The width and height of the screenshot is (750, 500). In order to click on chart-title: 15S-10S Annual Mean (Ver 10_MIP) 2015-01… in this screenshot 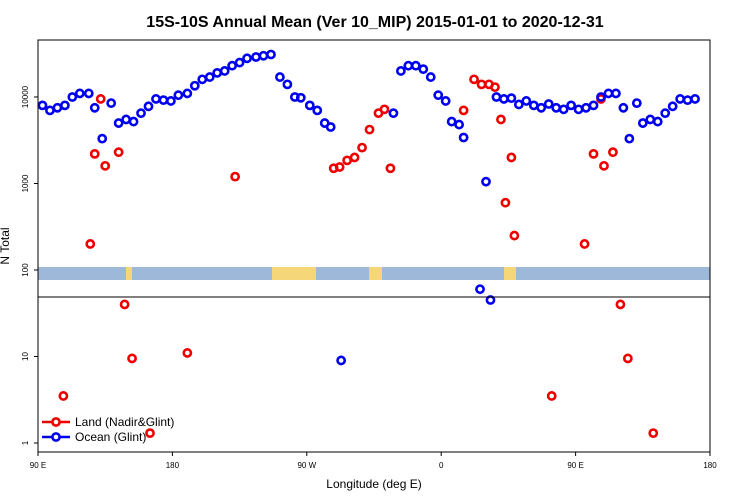, I will do `click(375, 22)`.